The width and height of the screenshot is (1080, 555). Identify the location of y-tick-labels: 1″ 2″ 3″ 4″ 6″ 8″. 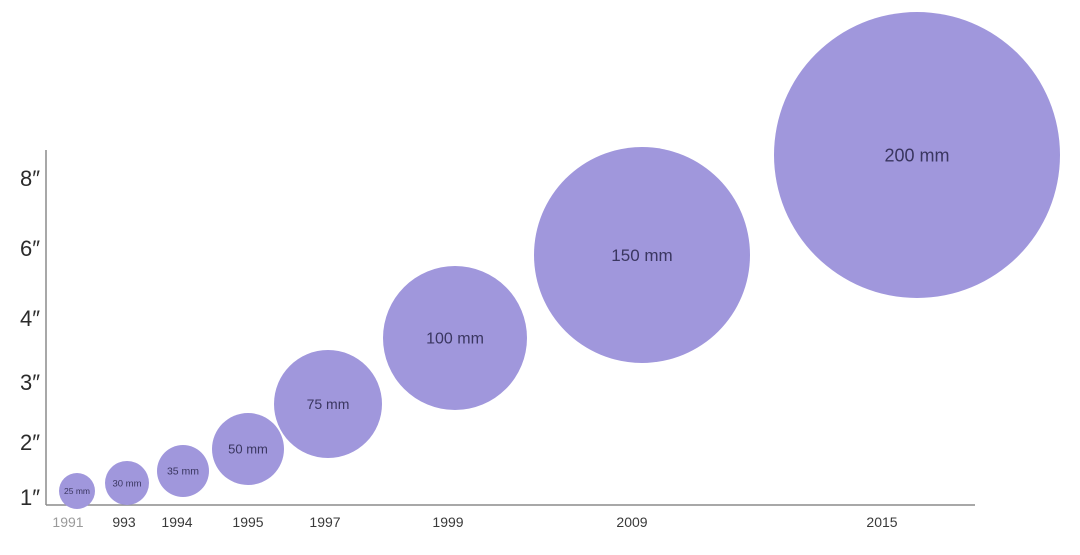
(30, 338).